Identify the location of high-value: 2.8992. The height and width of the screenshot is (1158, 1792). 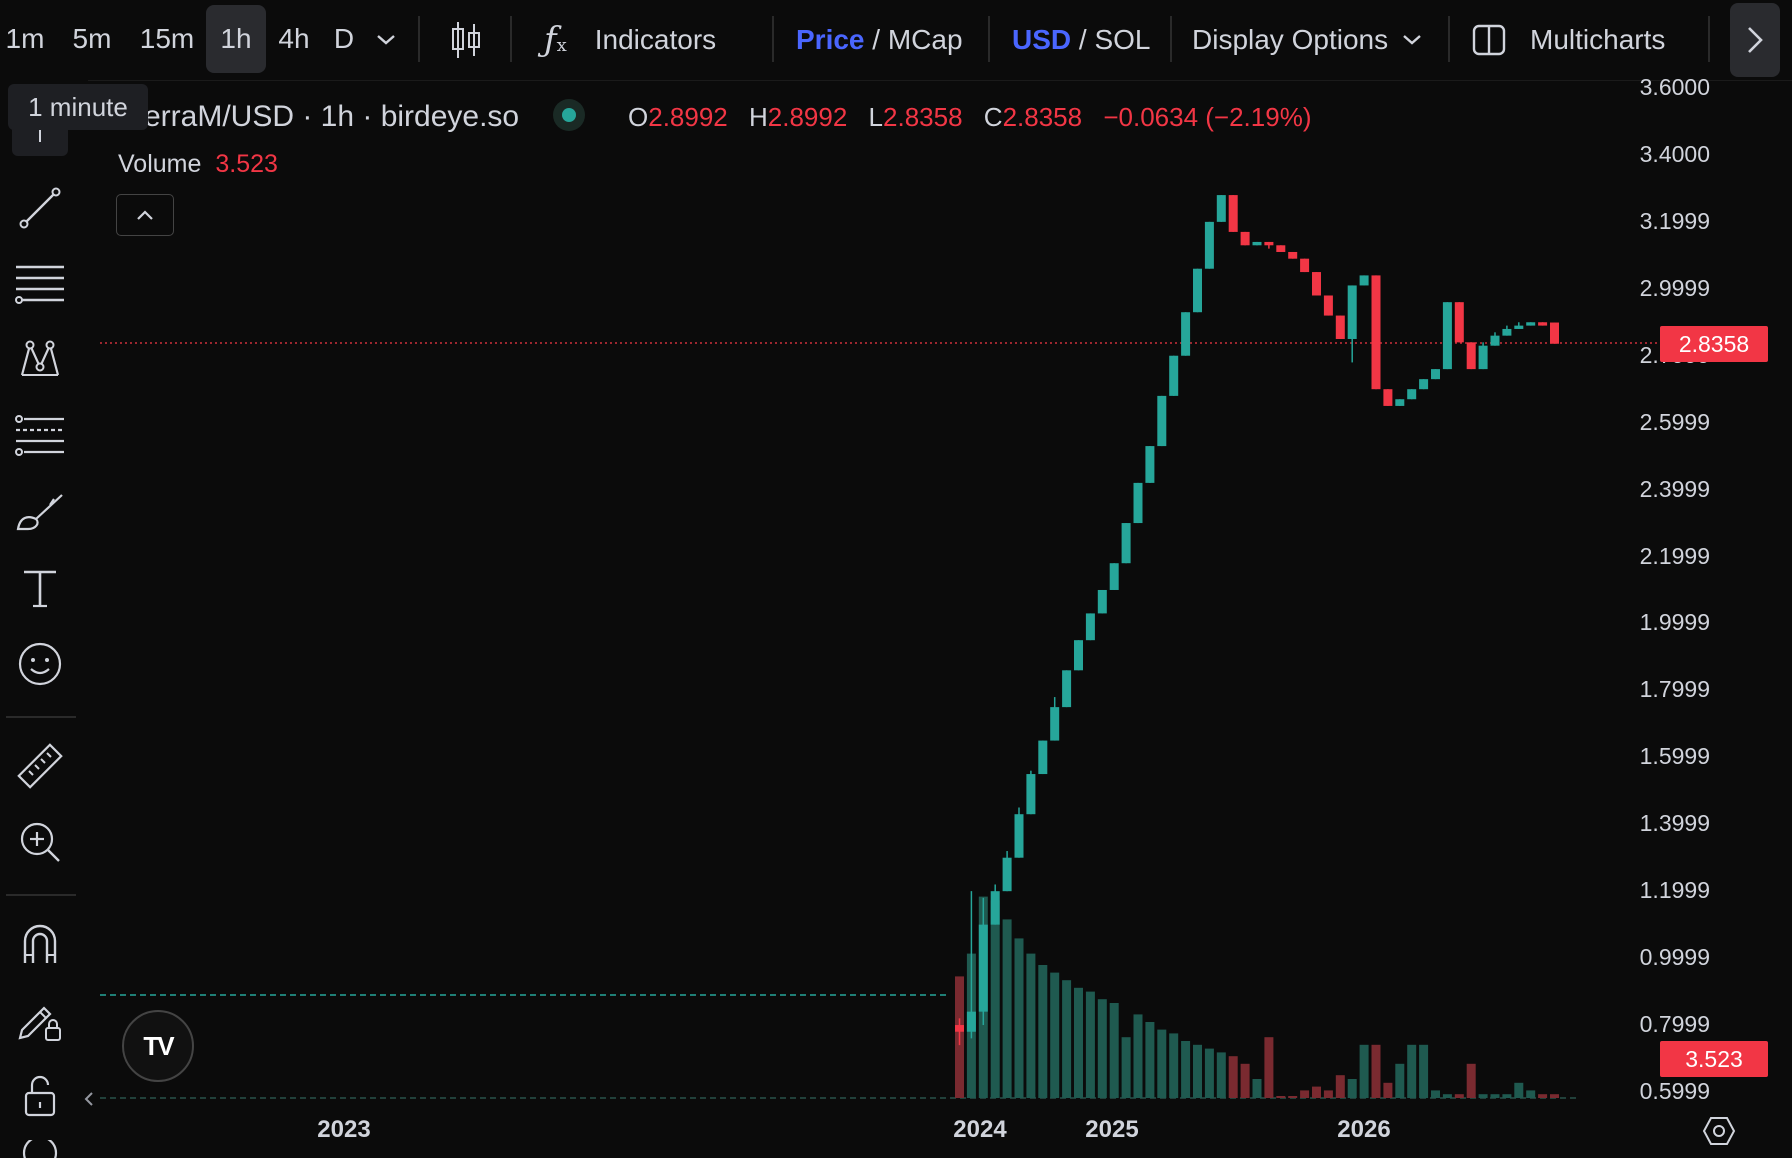
(807, 117).